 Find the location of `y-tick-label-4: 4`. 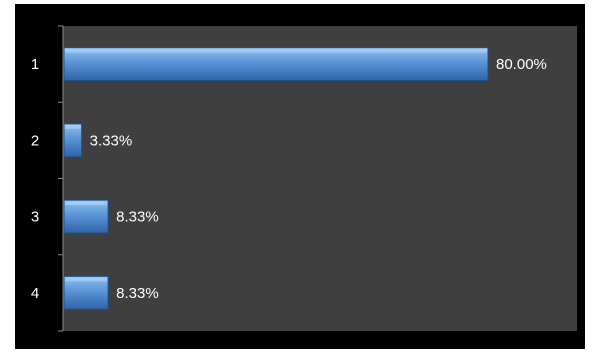

y-tick-label-4: 4 is located at coordinates (35, 293).